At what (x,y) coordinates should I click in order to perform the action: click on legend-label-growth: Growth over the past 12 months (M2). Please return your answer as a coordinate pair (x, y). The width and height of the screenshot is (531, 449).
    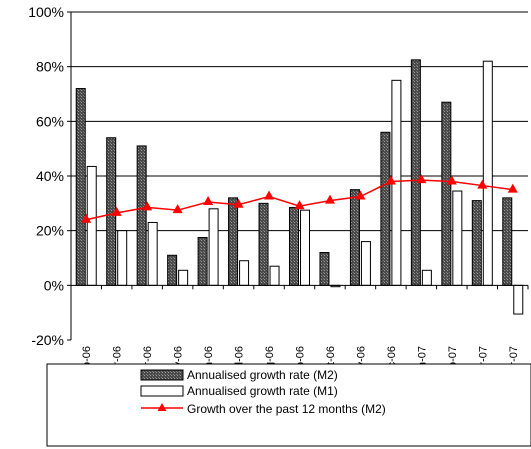
    Looking at the image, I should click on (286, 409).